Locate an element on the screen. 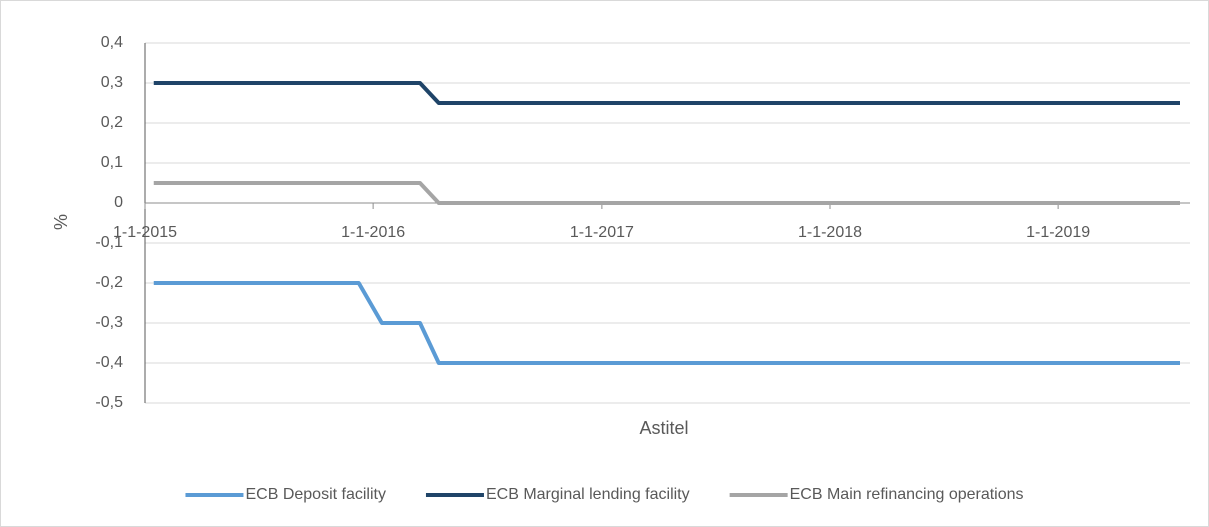 The width and height of the screenshot is (1209, 527). x-axis-label: Astitel is located at coordinates (663, 428).